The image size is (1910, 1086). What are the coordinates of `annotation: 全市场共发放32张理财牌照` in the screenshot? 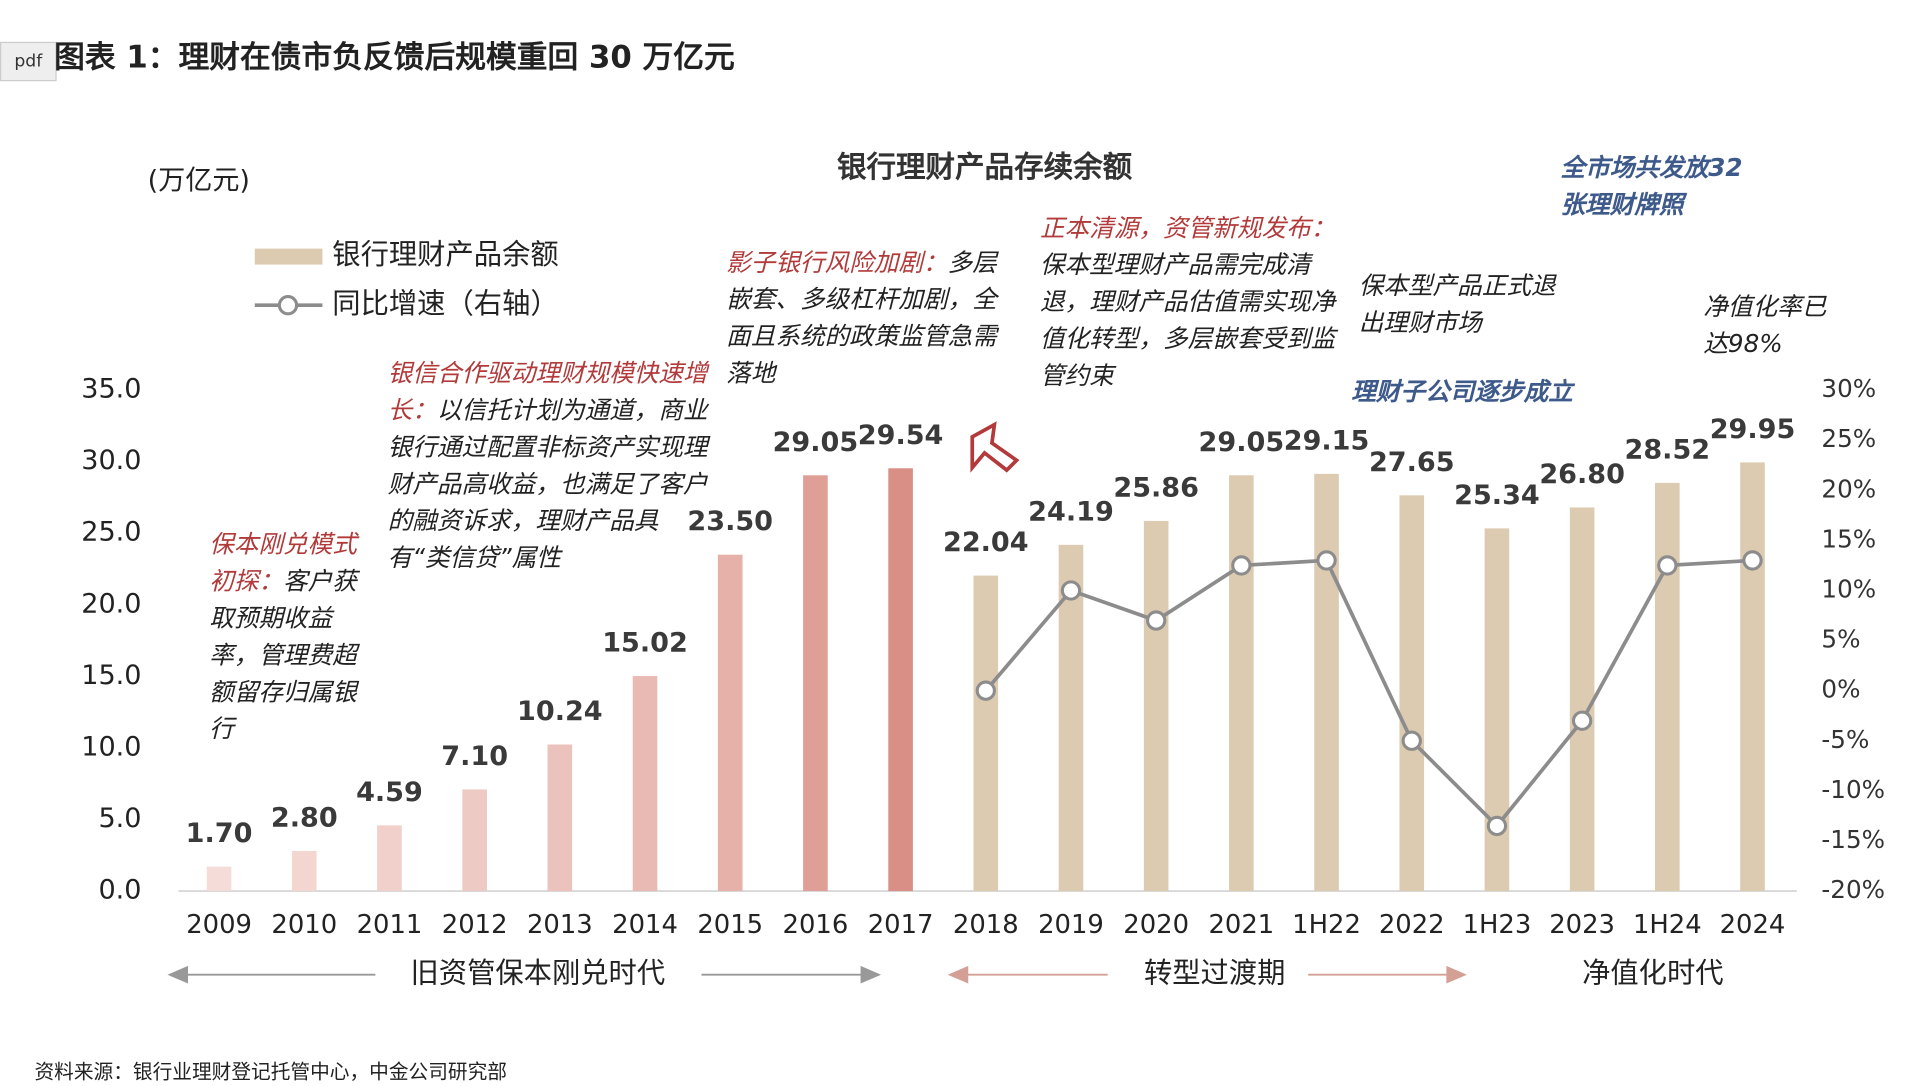 It's located at (1659, 186).